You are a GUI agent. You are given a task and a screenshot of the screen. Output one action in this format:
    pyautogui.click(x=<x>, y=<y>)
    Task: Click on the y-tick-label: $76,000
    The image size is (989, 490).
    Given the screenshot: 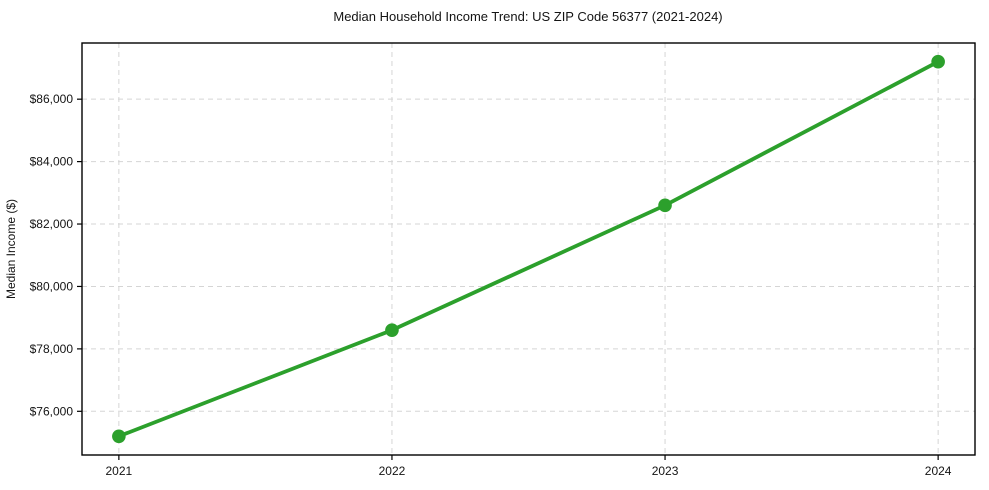 What is the action you would take?
    pyautogui.click(x=52, y=411)
    